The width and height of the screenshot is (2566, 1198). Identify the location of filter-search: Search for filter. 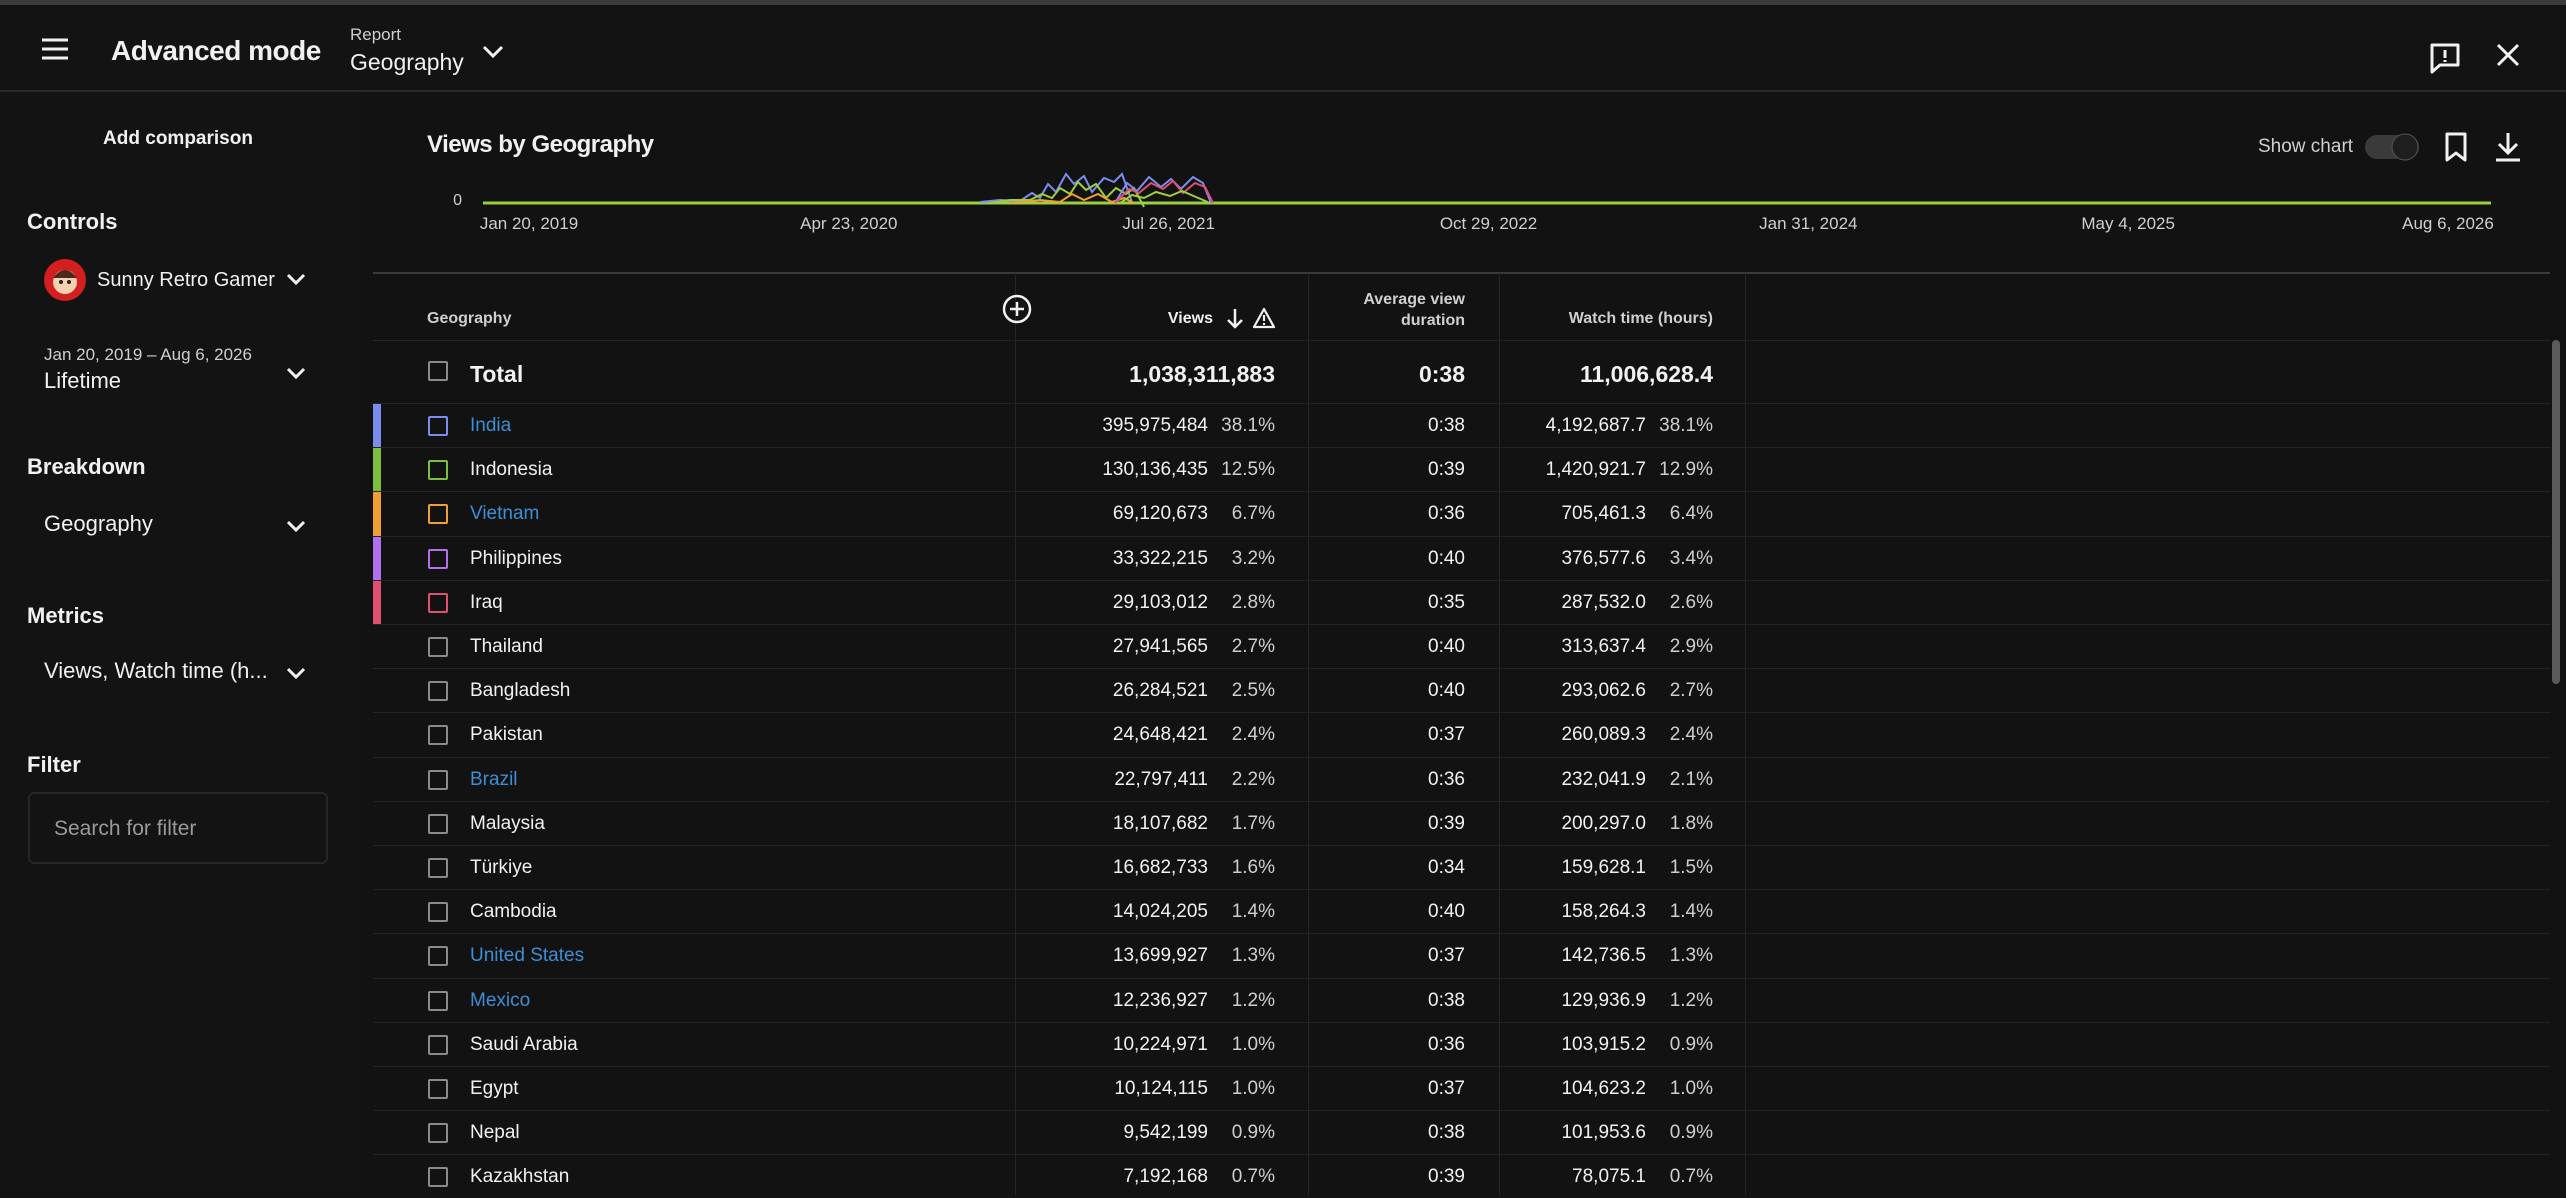
(178, 828).